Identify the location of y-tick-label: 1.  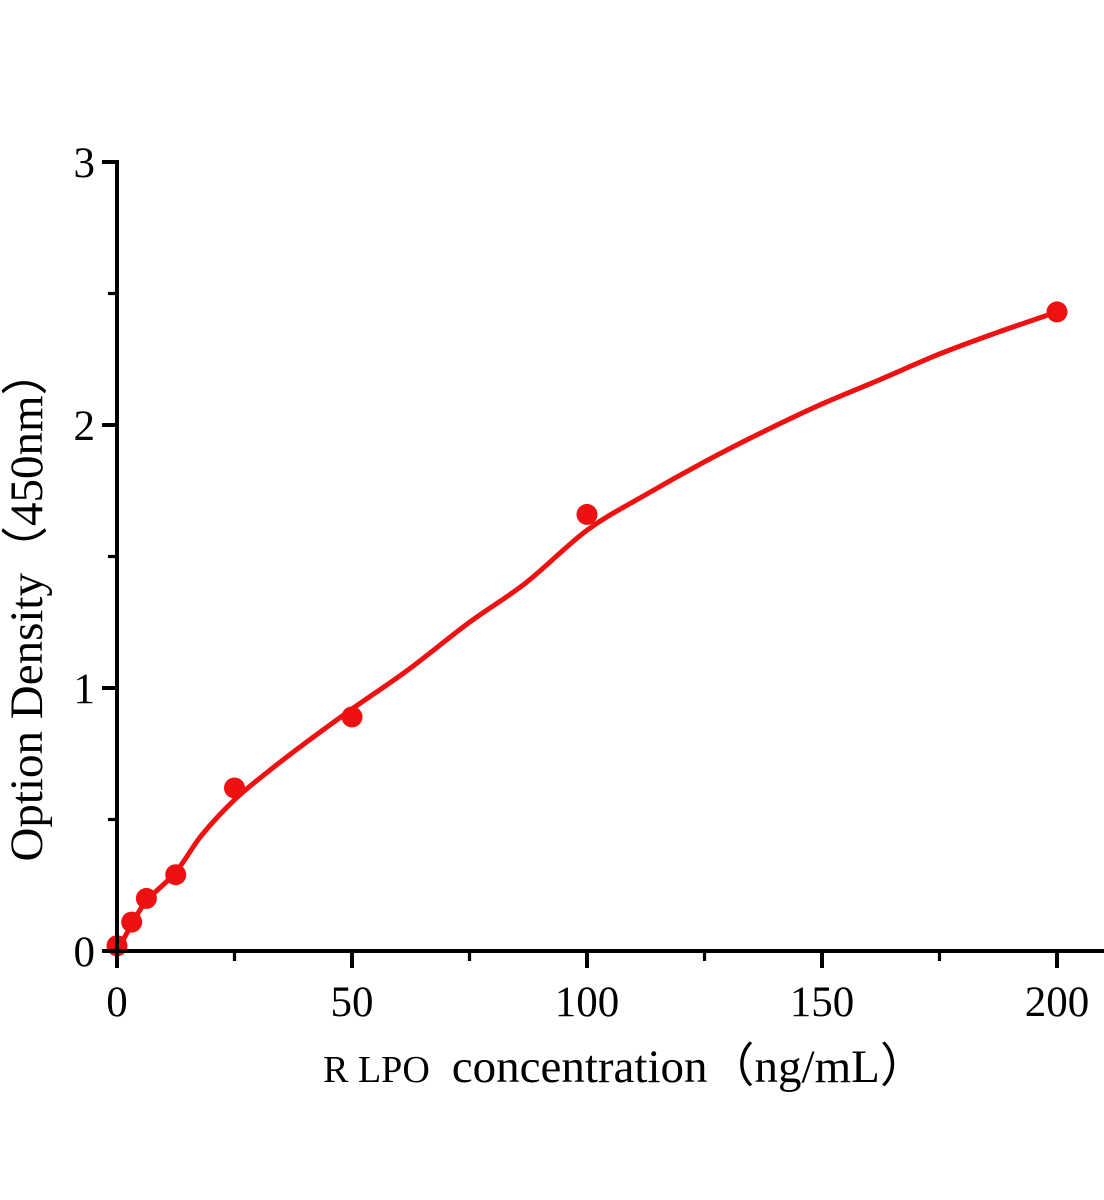
(85, 689).